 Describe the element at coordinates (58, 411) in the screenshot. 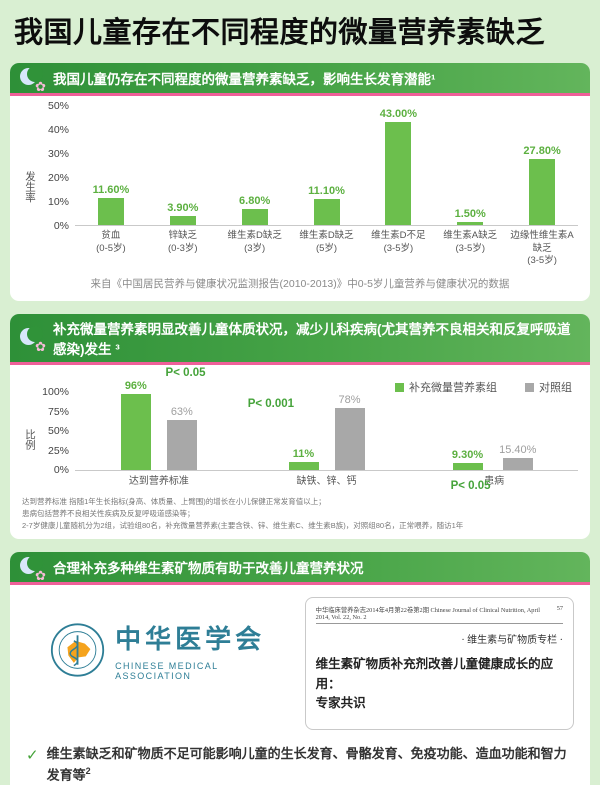

I see `y-tick-label: 75%` at that location.